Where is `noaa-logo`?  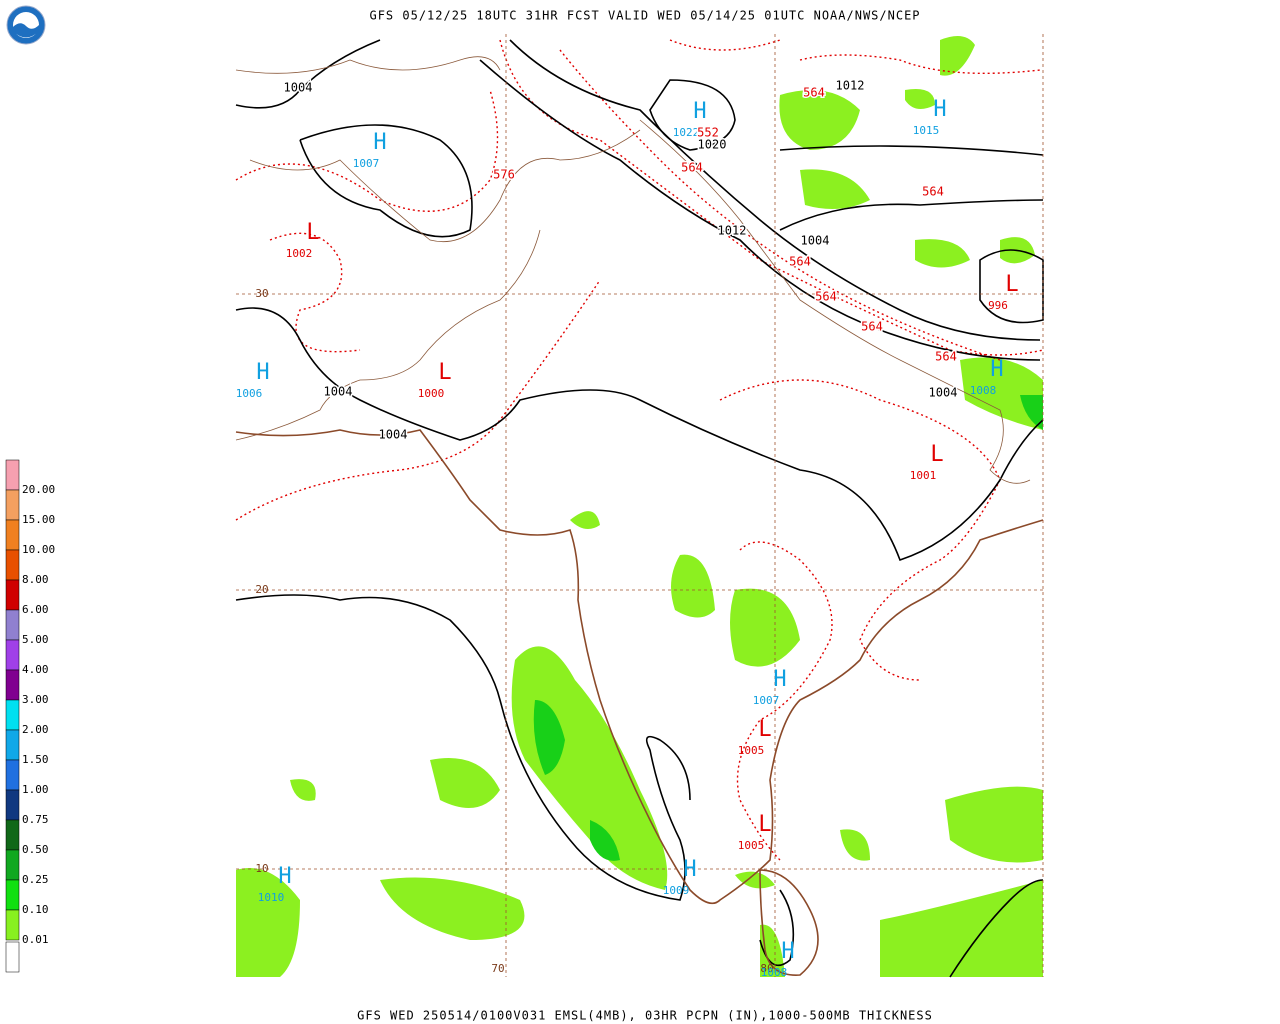 noaa-logo is located at coordinates (26, 25).